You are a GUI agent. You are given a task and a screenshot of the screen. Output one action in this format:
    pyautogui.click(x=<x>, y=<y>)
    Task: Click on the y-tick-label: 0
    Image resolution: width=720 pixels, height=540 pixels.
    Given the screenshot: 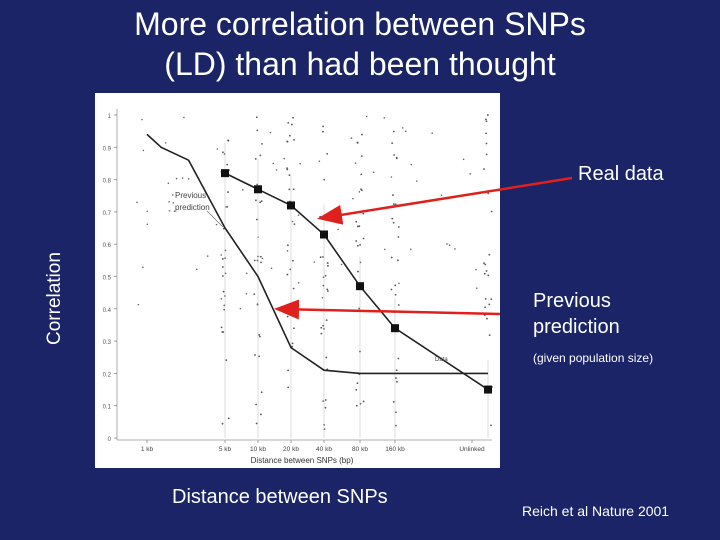 What is the action you would take?
    pyautogui.click(x=110, y=440)
    